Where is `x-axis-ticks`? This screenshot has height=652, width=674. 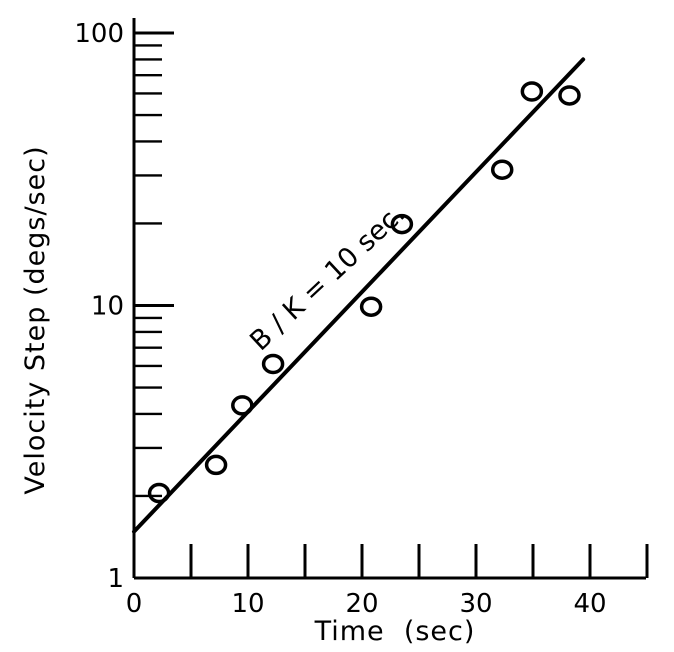 x-axis-ticks is located at coordinates (419, 561).